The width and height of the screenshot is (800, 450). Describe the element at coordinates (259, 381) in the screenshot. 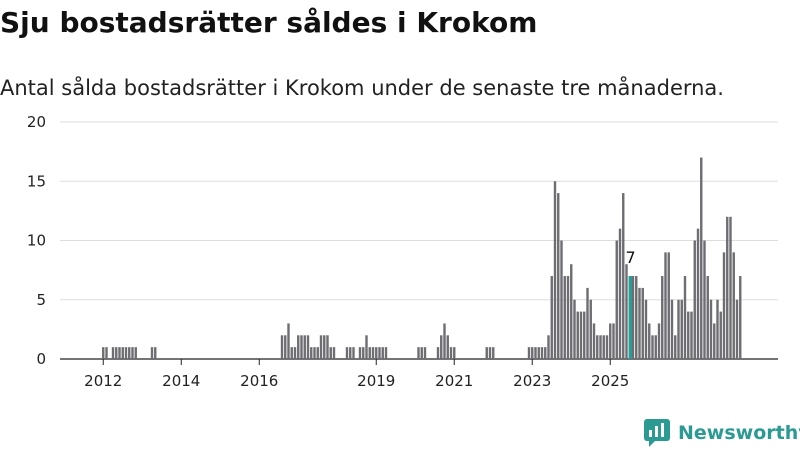

I see `x-tick-label: 2016` at that location.